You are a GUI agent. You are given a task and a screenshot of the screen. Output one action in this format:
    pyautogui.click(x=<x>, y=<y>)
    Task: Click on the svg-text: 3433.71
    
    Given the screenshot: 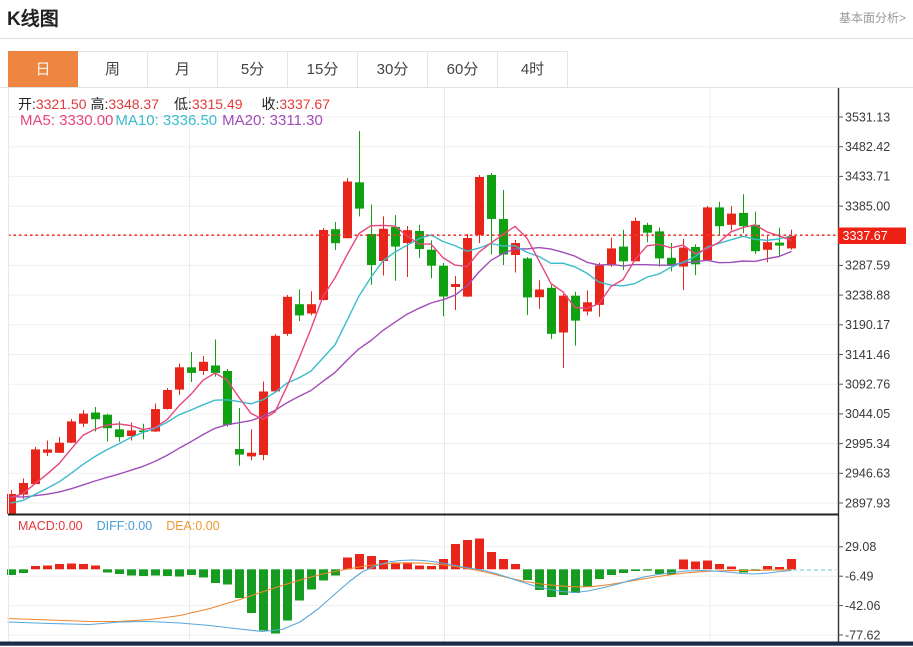 What is the action you would take?
    pyautogui.click(x=867, y=177)
    